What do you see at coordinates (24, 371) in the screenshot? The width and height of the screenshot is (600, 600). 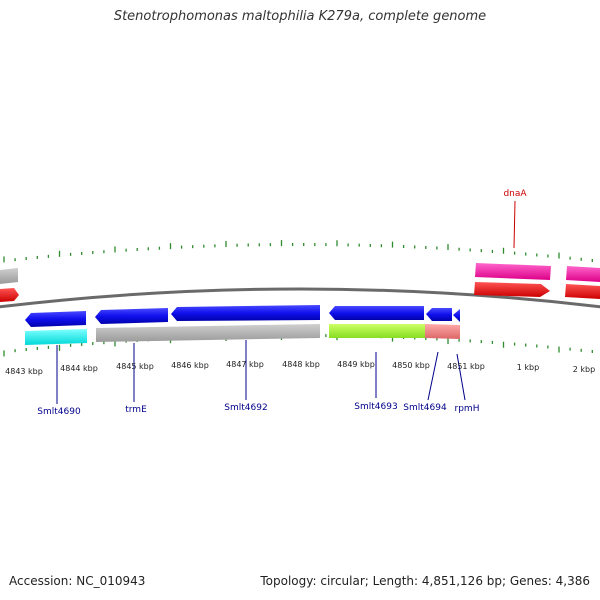 I see `tick-label: 4843 kbp` at bounding box center [24, 371].